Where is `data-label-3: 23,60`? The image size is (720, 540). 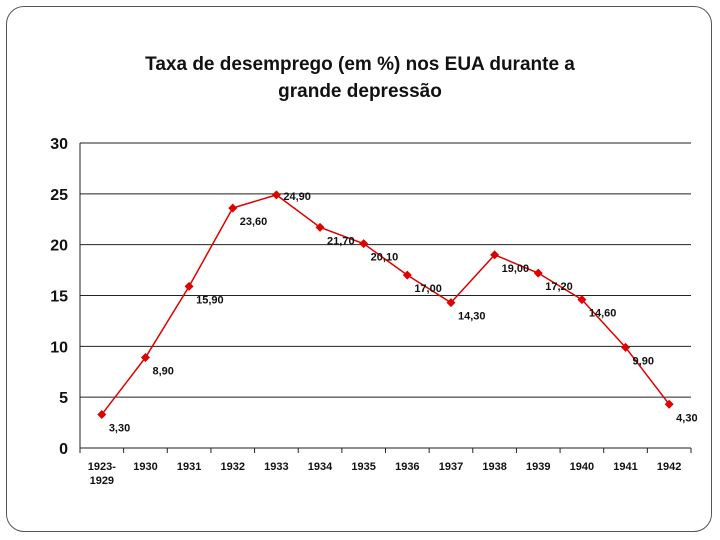 data-label-3: 23,60 is located at coordinates (254, 222).